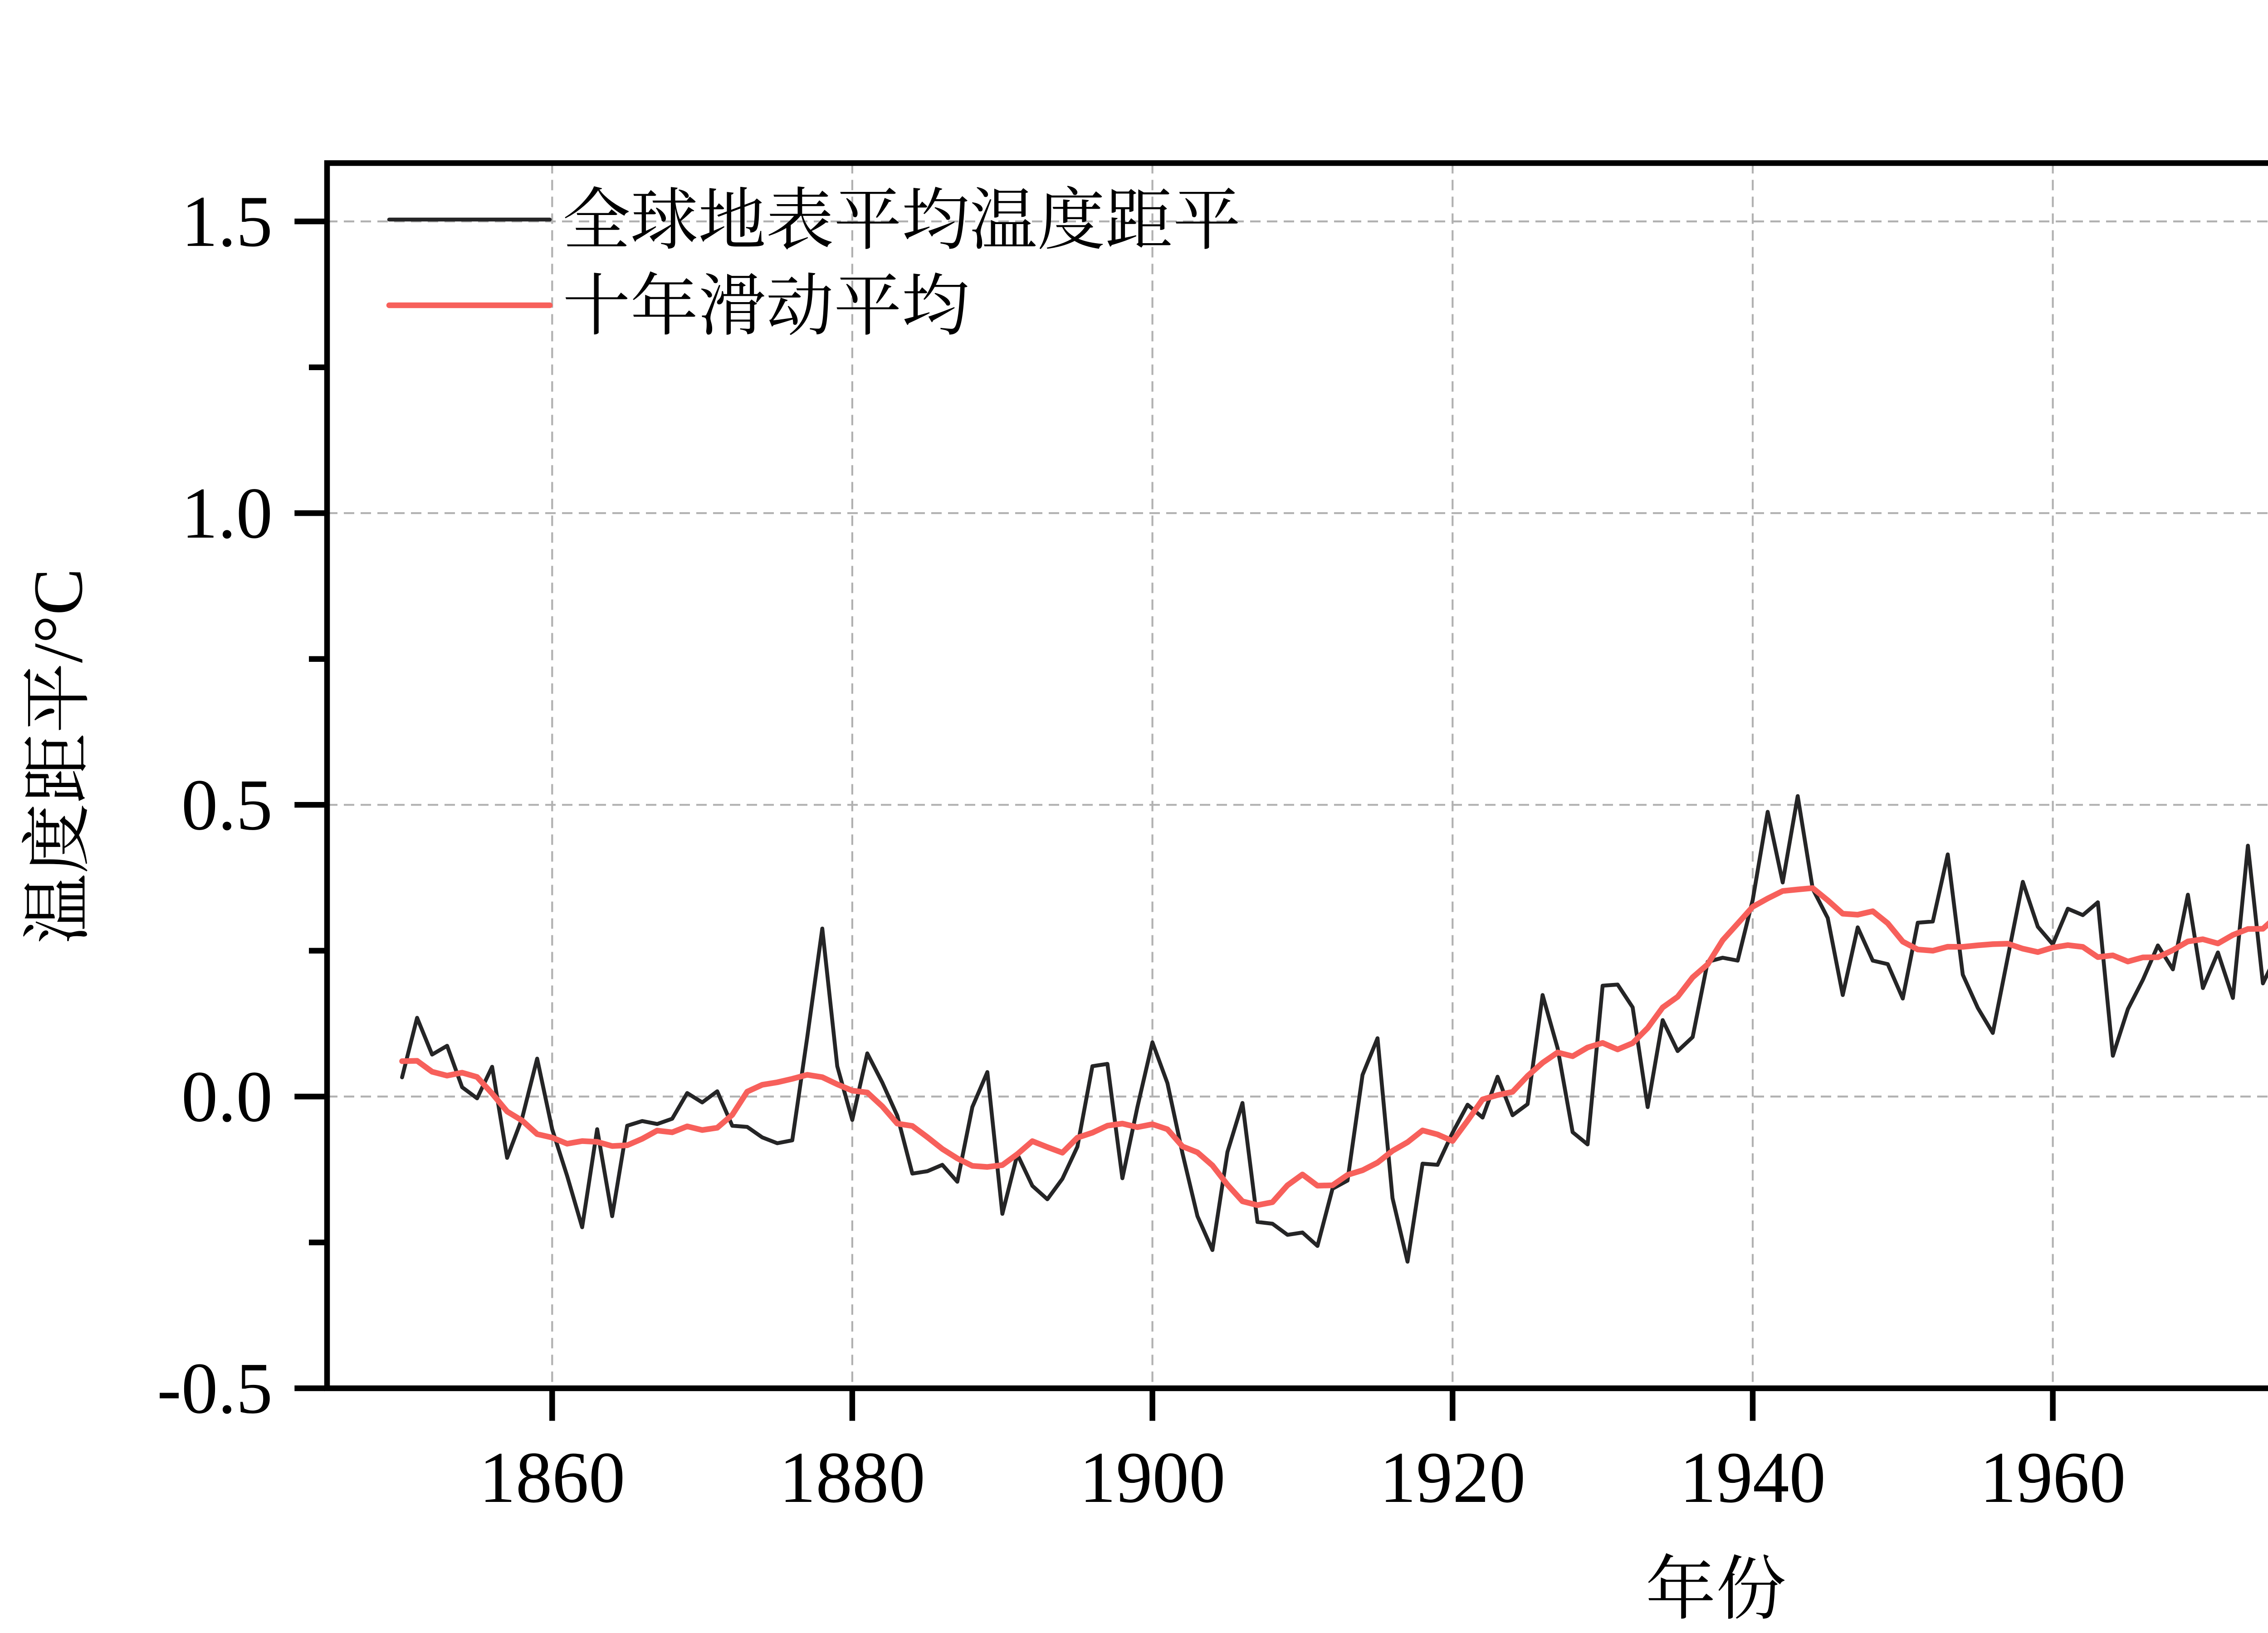 The width and height of the screenshot is (2268, 1633). I want to click on svg-text: 0.0, so click(227, 1096).